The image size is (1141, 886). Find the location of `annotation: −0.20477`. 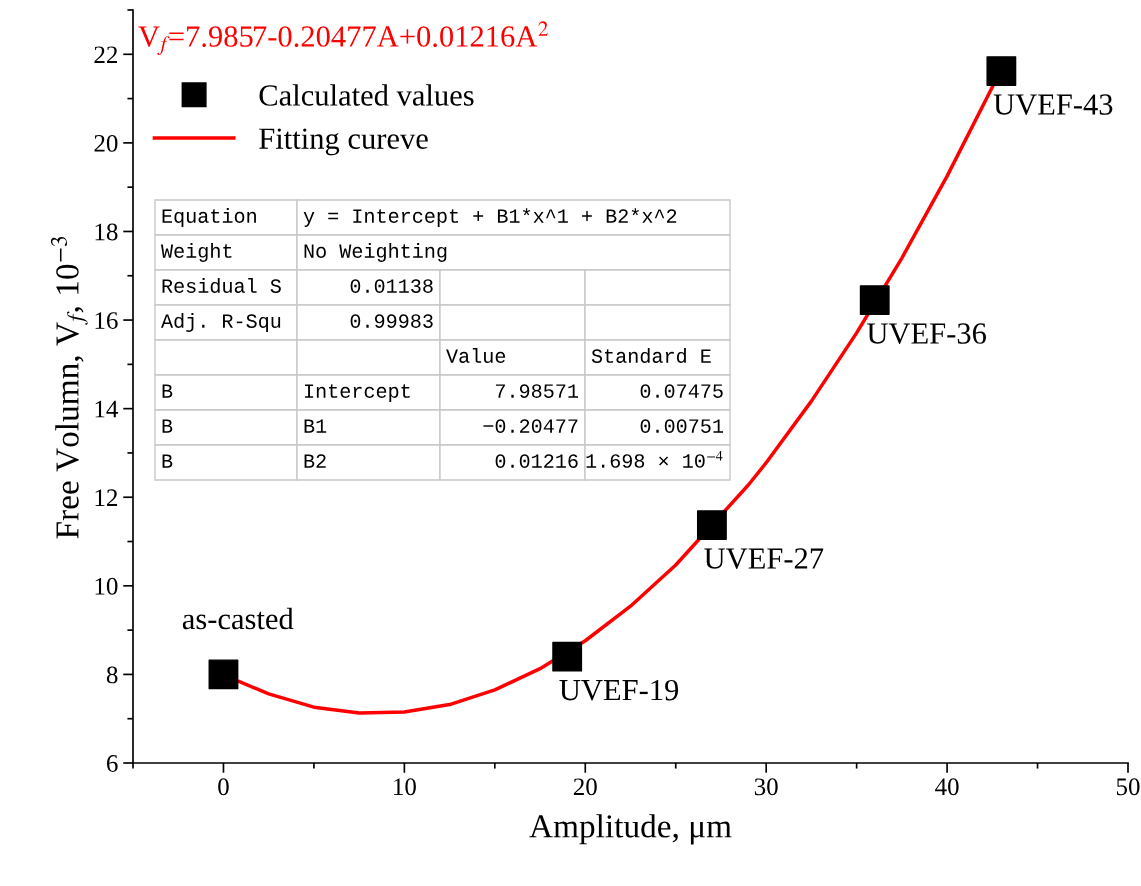

annotation: −0.20477 is located at coordinates (530, 426).